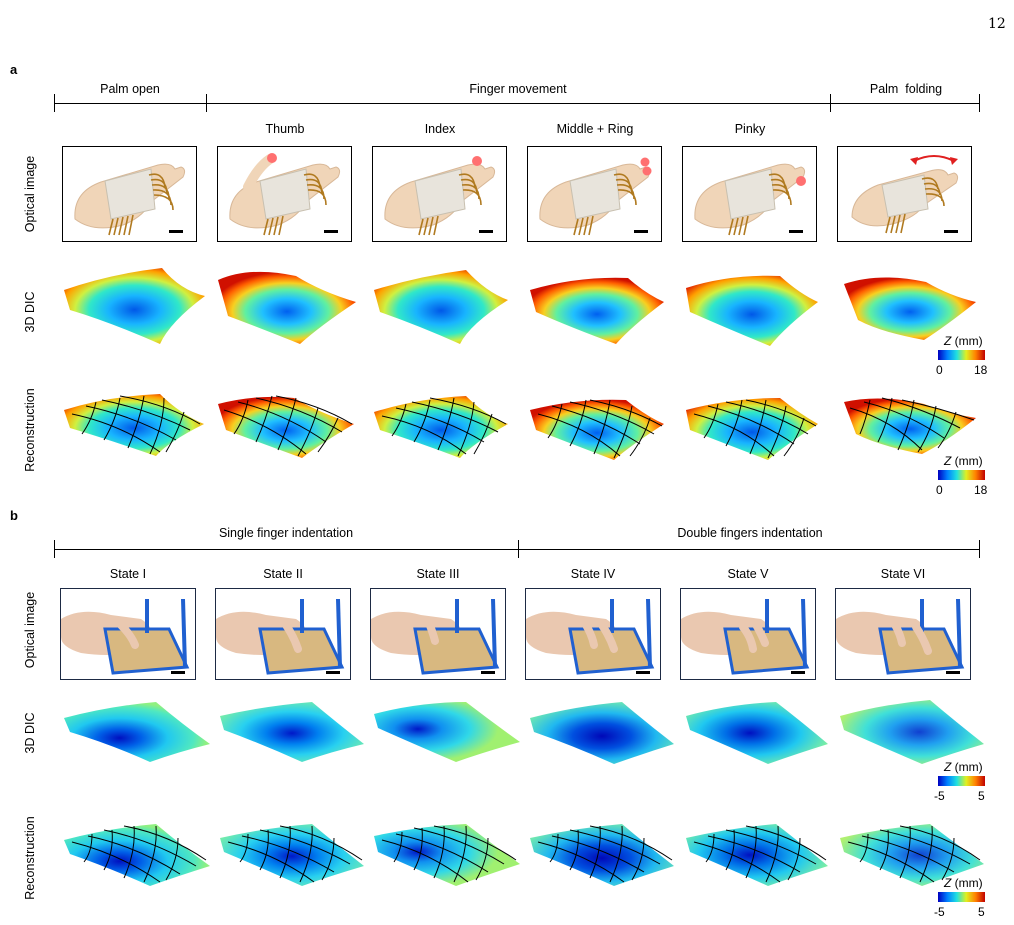 The image size is (1014, 925). I want to click on column-label-state-3: State III, so click(438, 574).